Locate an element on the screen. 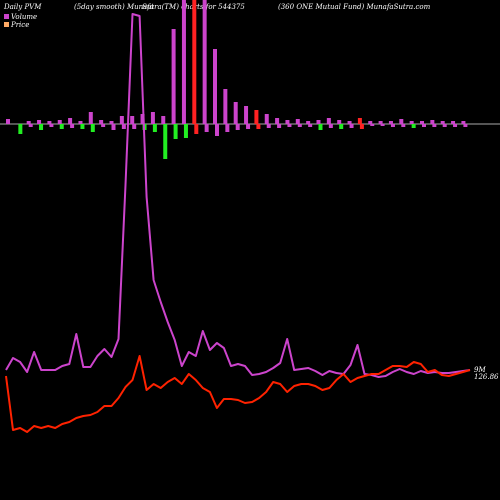  header-col4: (360 ONE Mutual Fund) MunafaSutra.com is located at coordinates (354, 7).